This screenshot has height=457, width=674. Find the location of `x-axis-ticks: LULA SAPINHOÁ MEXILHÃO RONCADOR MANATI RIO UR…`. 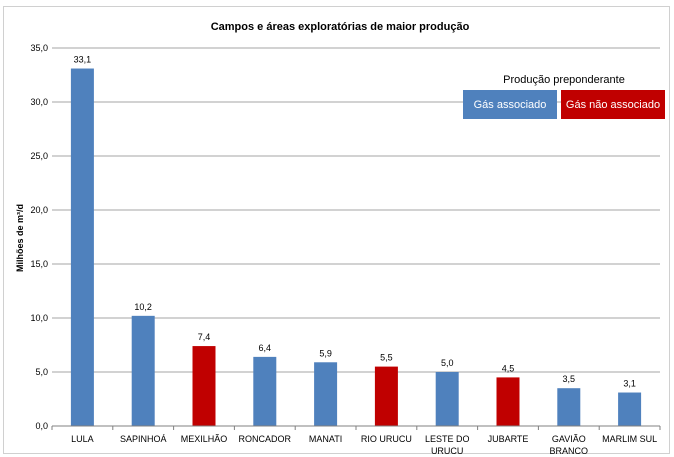

x-axis-ticks: LULA SAPINHOÁ MEXILHÃO RONCADOR MANATI RIO UR… is located at coordinates (356, 441).